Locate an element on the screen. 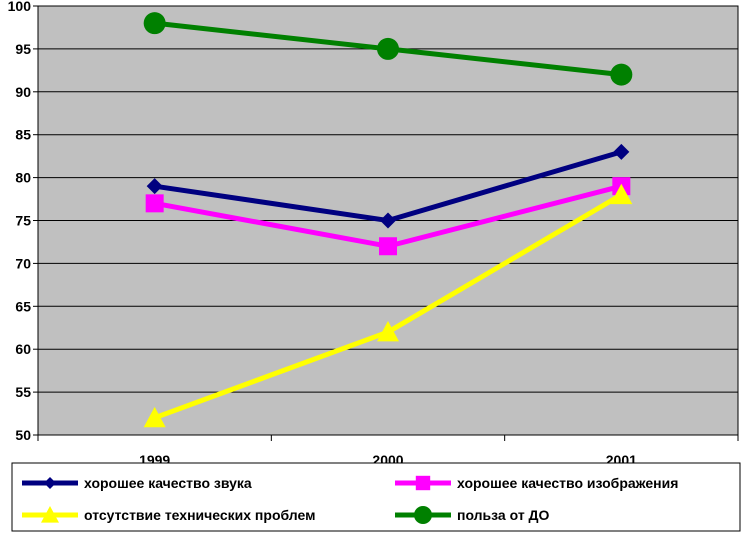 Image resolution: width=744 pixels, height=535 pixels. y-tick-label: 85 is located at coordinates (23, 135).